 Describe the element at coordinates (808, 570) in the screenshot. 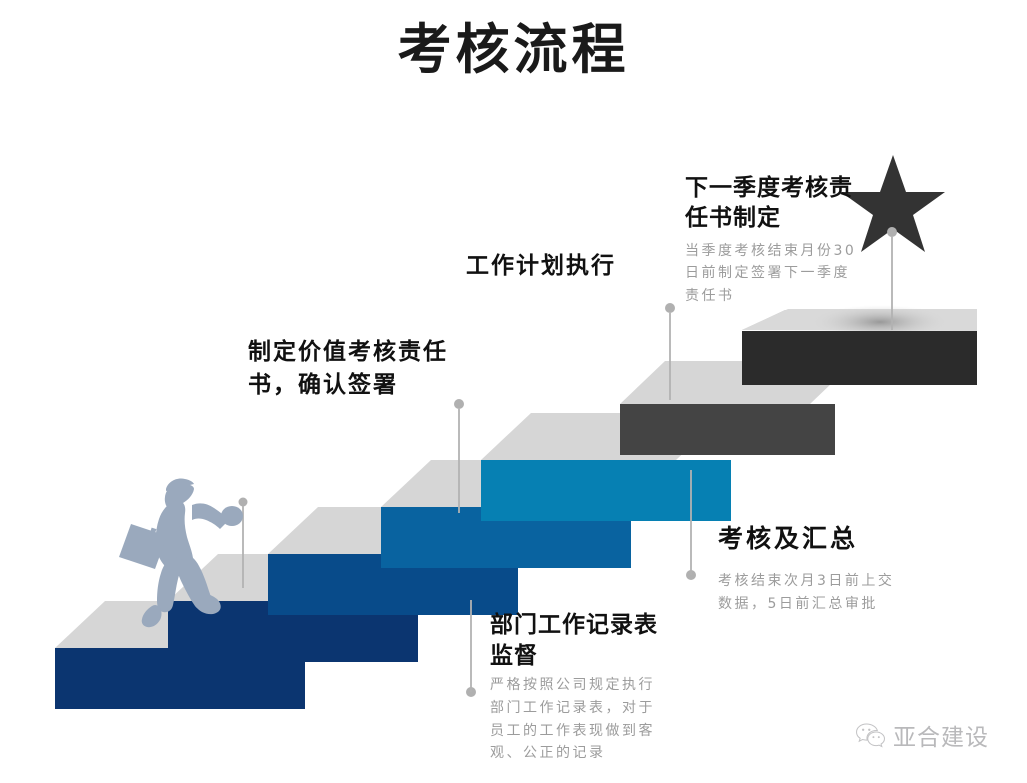

I see `callout-step-4: 考核及汇总 考核结束次月3日前上交数据，5日前汇总审批` at that location.